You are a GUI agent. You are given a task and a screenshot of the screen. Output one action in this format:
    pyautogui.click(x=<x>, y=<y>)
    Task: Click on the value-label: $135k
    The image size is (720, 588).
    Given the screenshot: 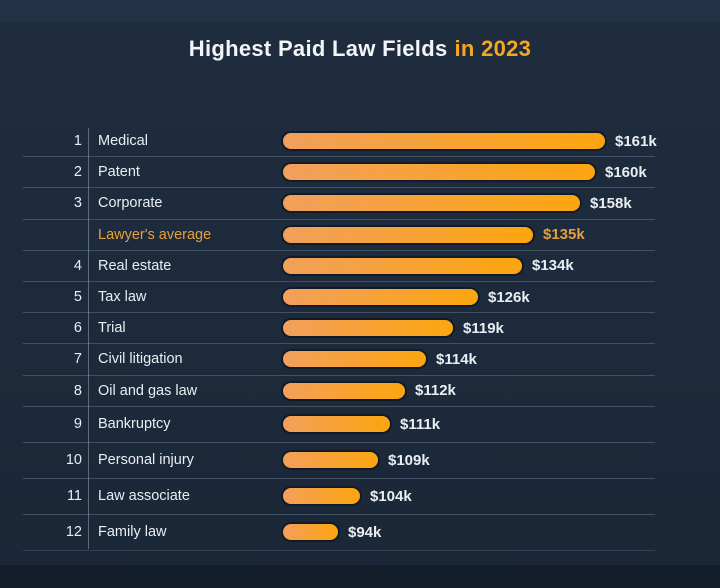 What is the action you would take?
    pyautogui.click(x=564, y=235)
    